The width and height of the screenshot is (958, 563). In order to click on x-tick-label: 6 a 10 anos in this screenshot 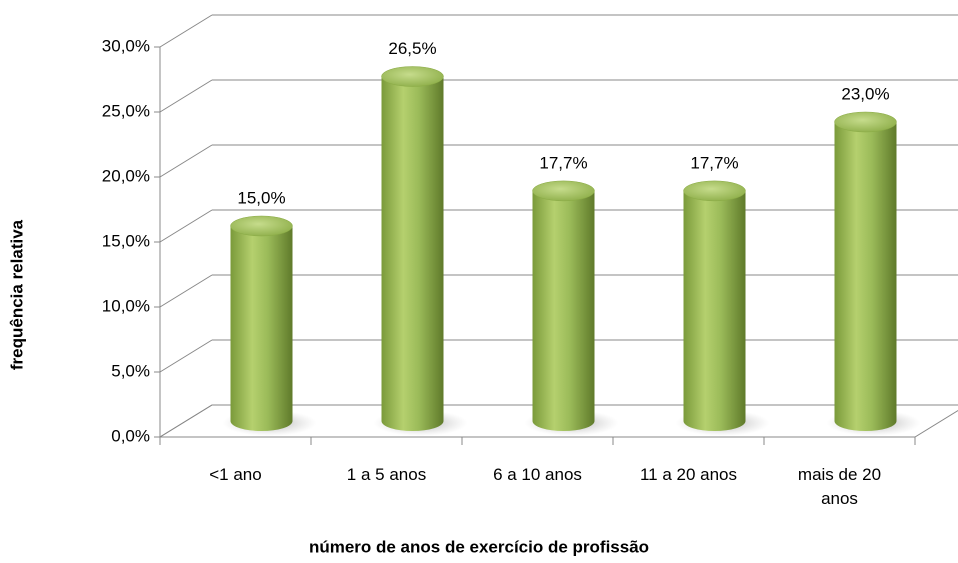, I will do `click(537, 474)`.